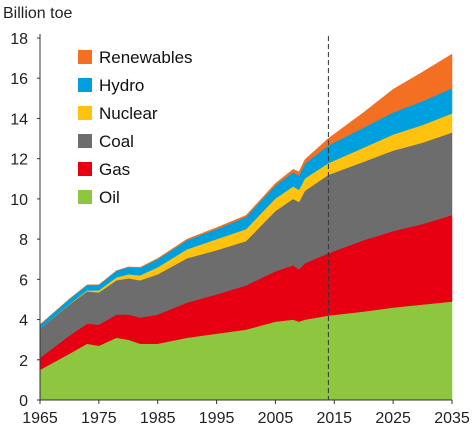  I want to click on y-tick-label: 10, so click(19, 200).